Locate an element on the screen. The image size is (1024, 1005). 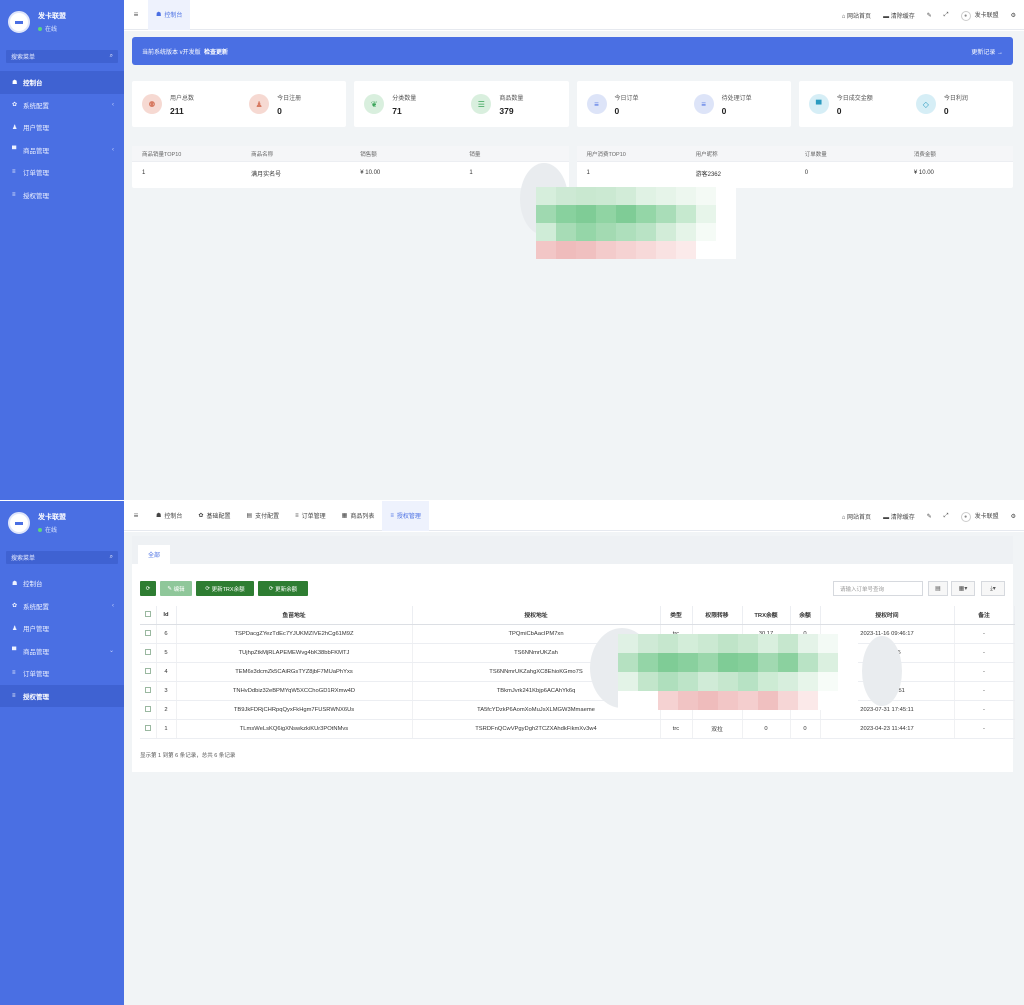
refresh-button: ⟳ is located at coordinates (148, 588).